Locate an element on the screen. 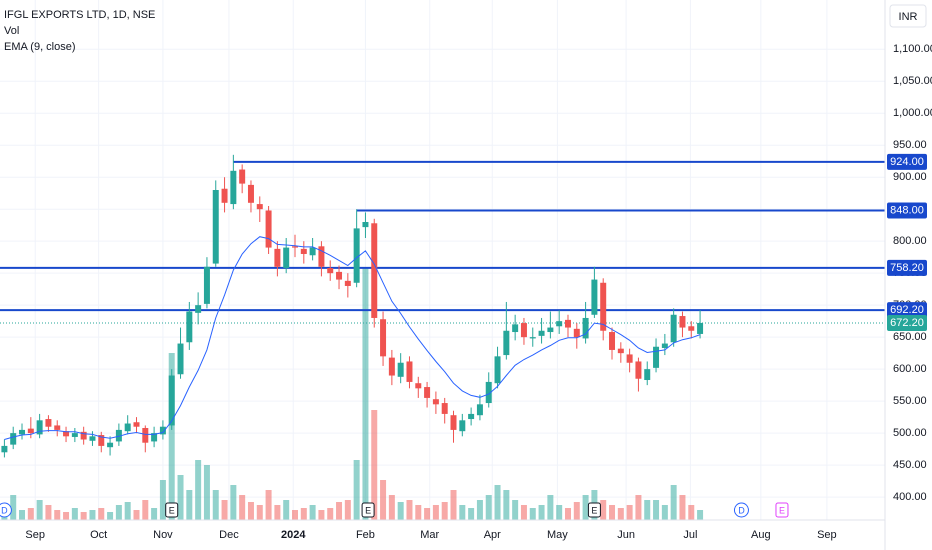 The height and width of the screenshot is (550, 932). currency: INR is located at coordinates (908, 17).